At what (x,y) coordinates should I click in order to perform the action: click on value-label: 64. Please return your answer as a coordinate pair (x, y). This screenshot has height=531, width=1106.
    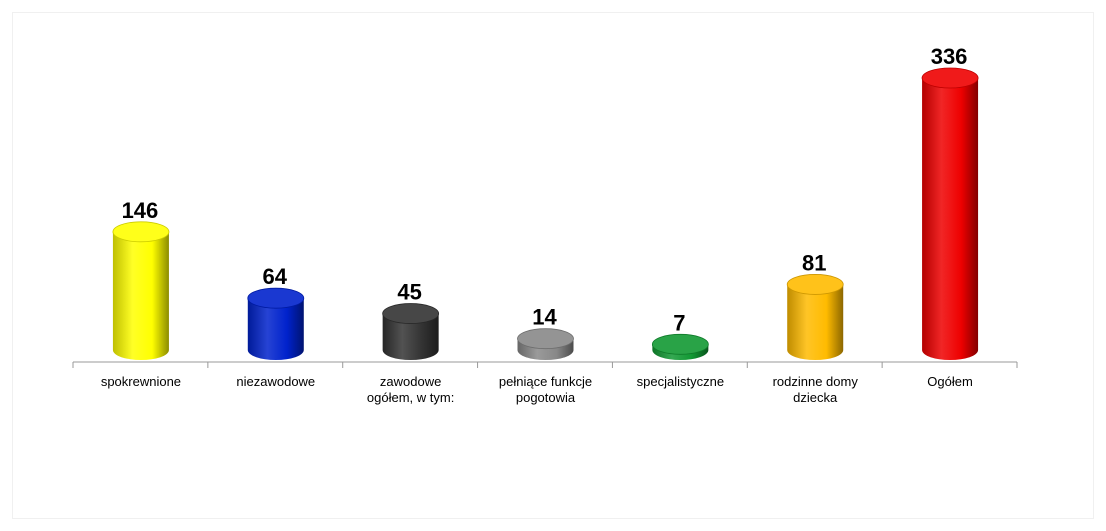
    Looking at the image, I should click on (275, 276).